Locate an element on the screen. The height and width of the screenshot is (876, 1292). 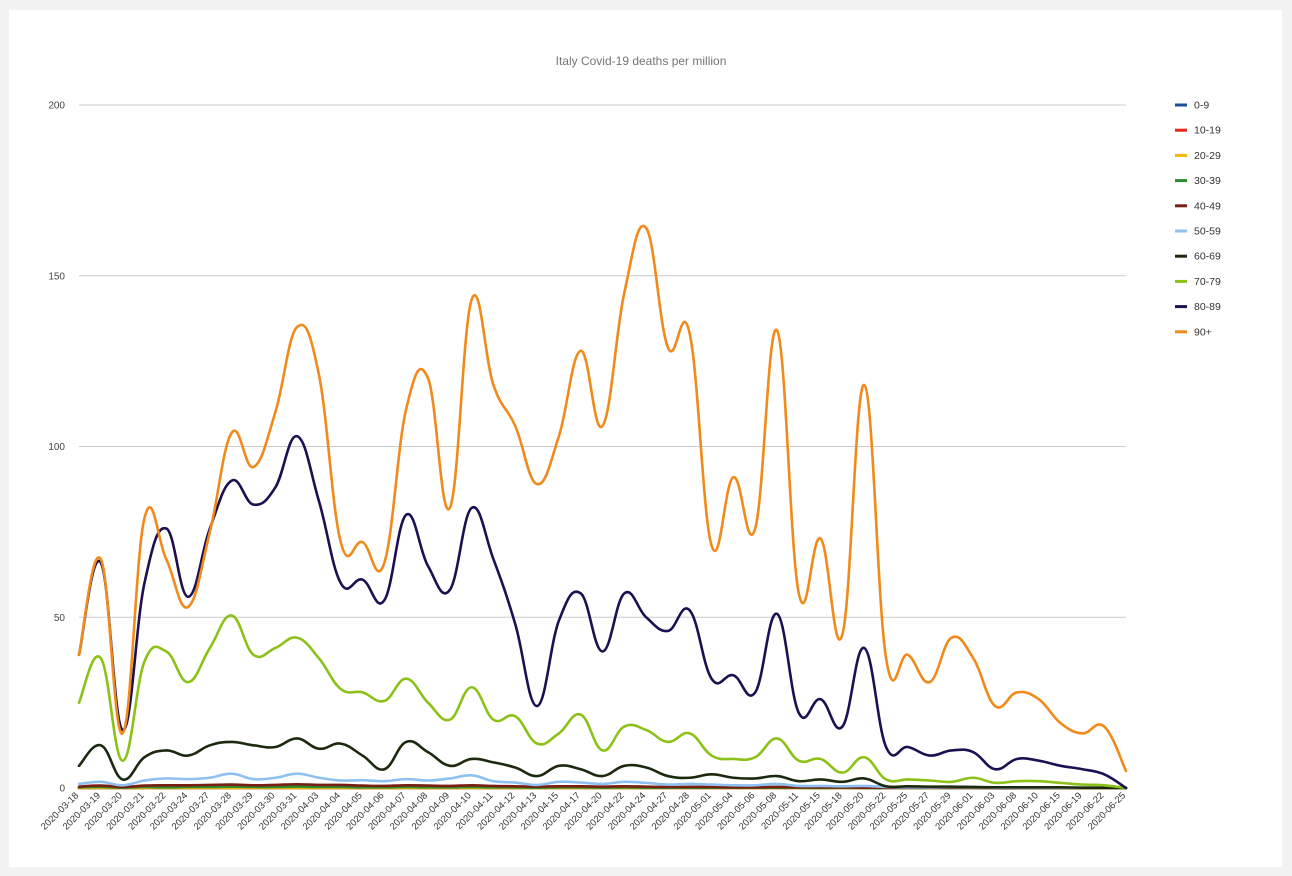
legend-item-50-59: 50-59 is located at coordinates (1198, 232).